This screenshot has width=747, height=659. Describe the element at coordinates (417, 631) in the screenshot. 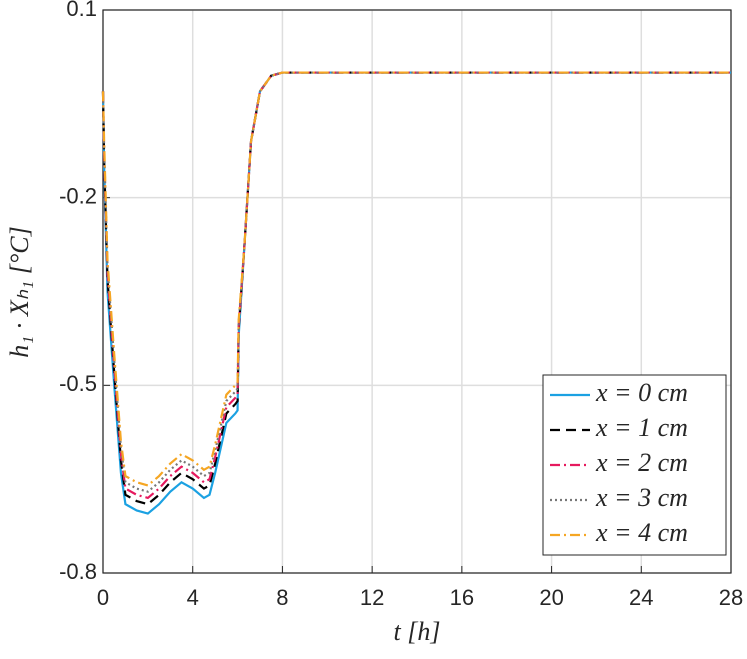

I see `x-axis-label: t [h]` at that location.